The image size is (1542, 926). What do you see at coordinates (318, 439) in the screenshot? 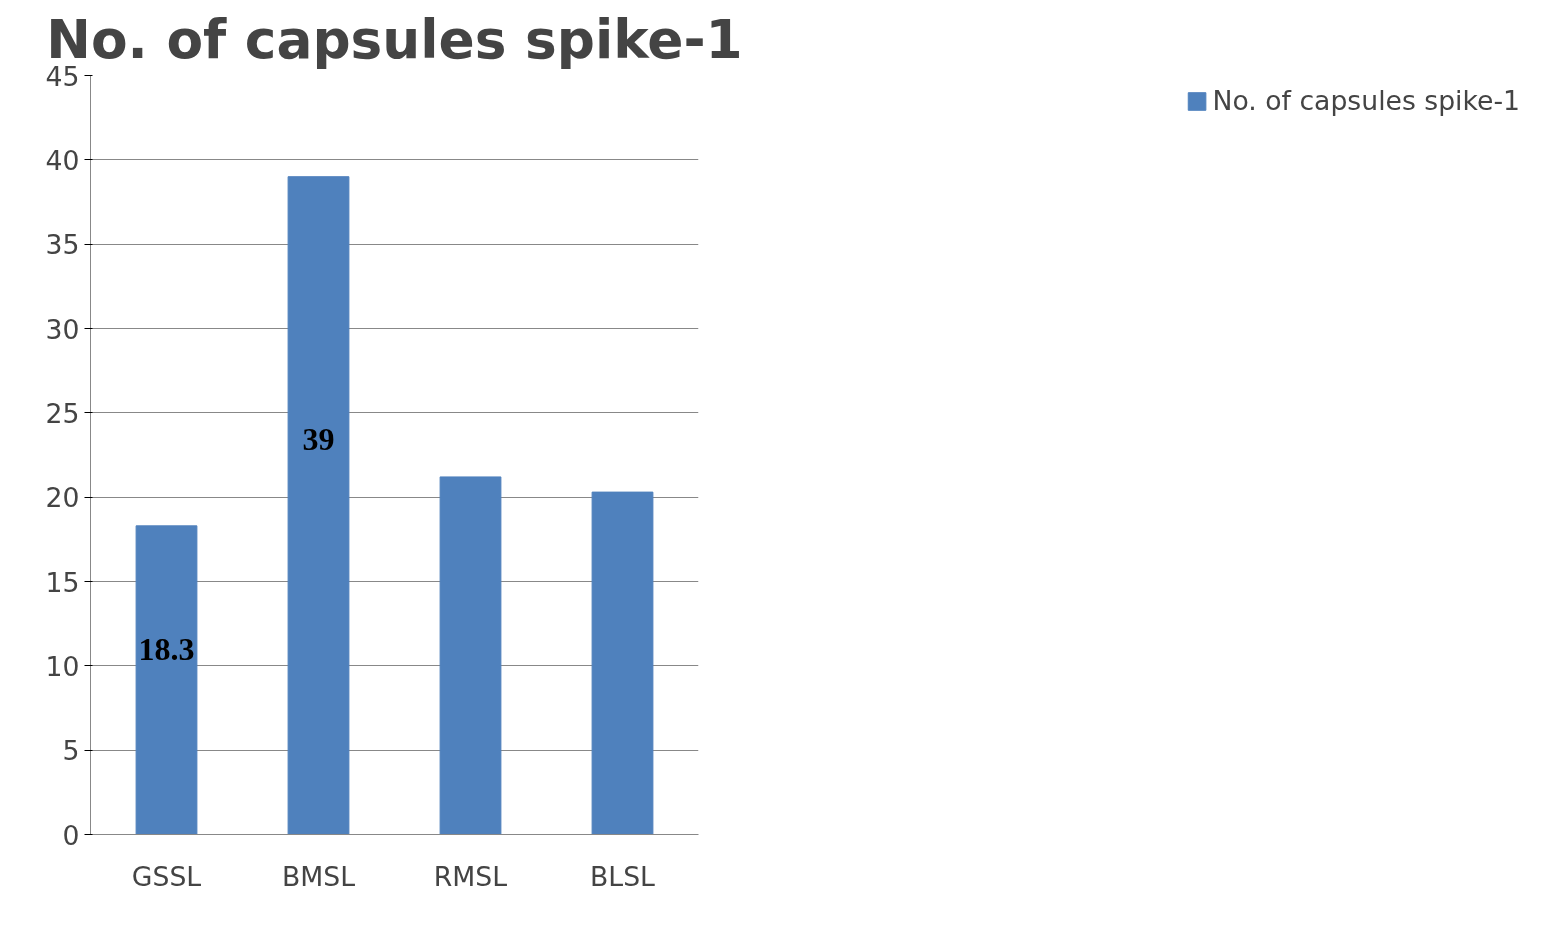
I see `text: 39` at bounding box center [318, 439].